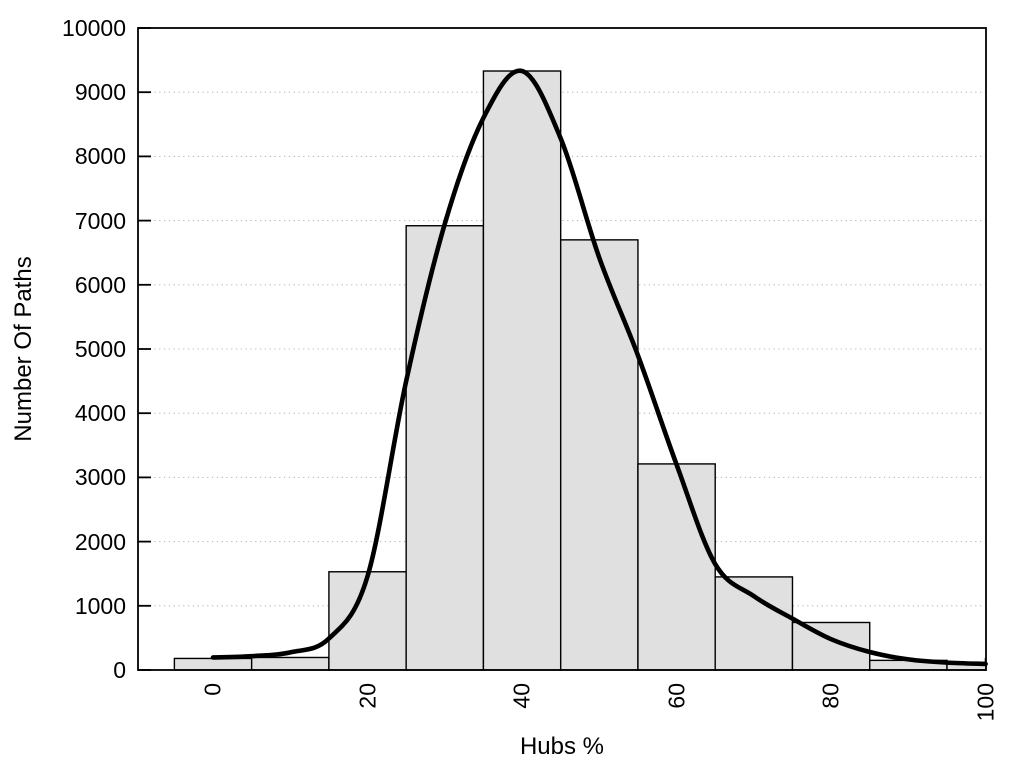  What do you see at coordinates (367, 696) in the screenshot?
I see `x-tick-label: 20` at bounding box center [367, 696].